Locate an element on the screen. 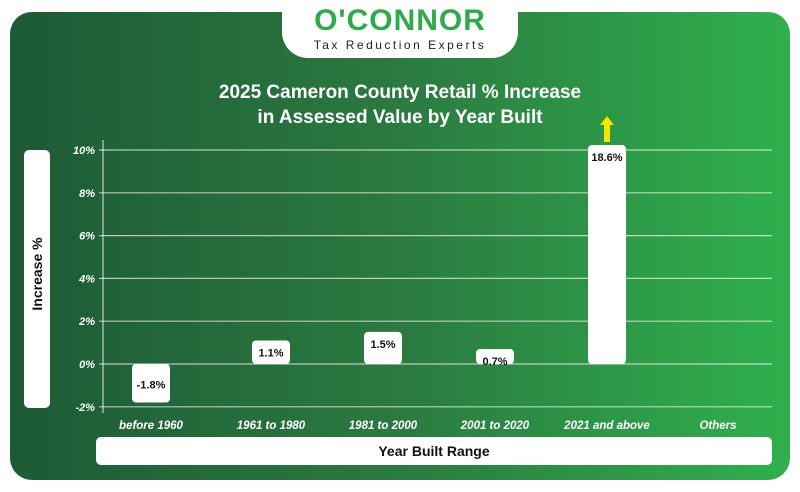 This screenshot has width=800, height=492. logo-name: O'CONNOR is located at coordinates (400, 20).